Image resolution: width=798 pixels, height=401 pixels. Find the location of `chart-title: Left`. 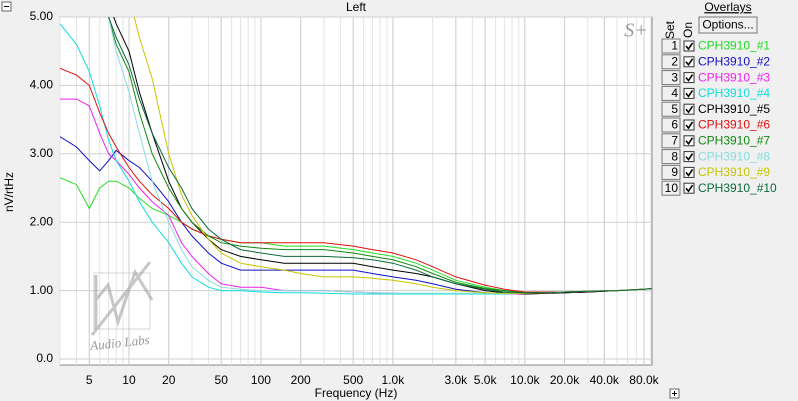

chart-title: Left is located at coordinates (356, 7).